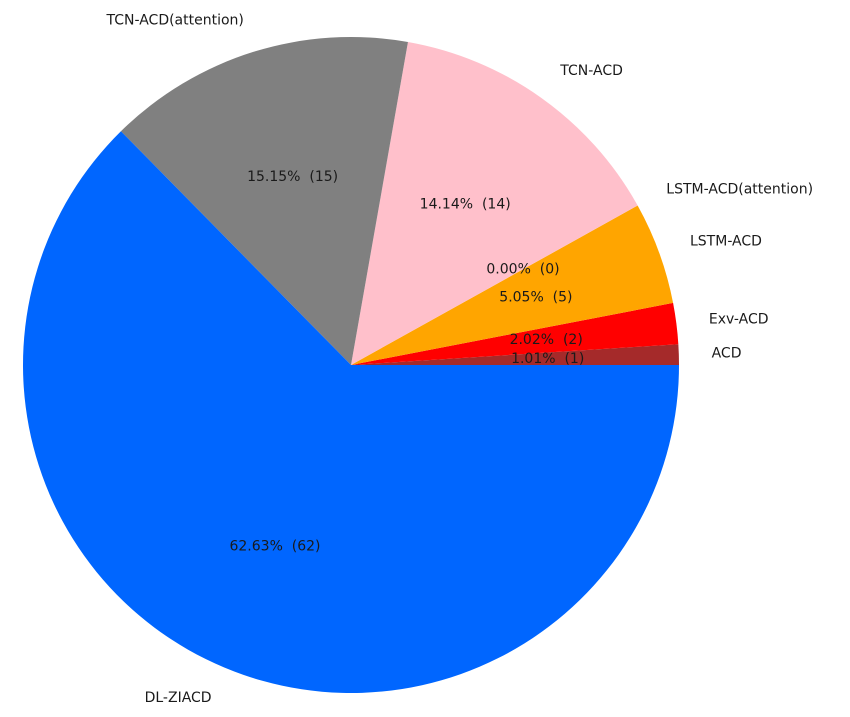 The width and height of the screenshot is (850, 717). What do you see at coordinates (591, 71) in the screenshot?
I see `category-label-tcn-acd: TCN-ACD` at bounding box center [591, 71].